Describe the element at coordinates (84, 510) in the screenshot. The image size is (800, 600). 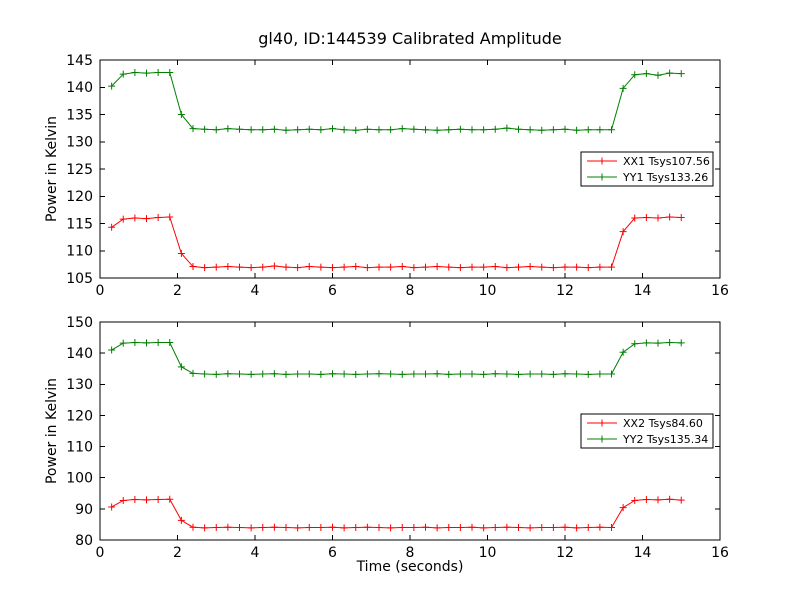
I see `y-tick-label: 90` at that location.